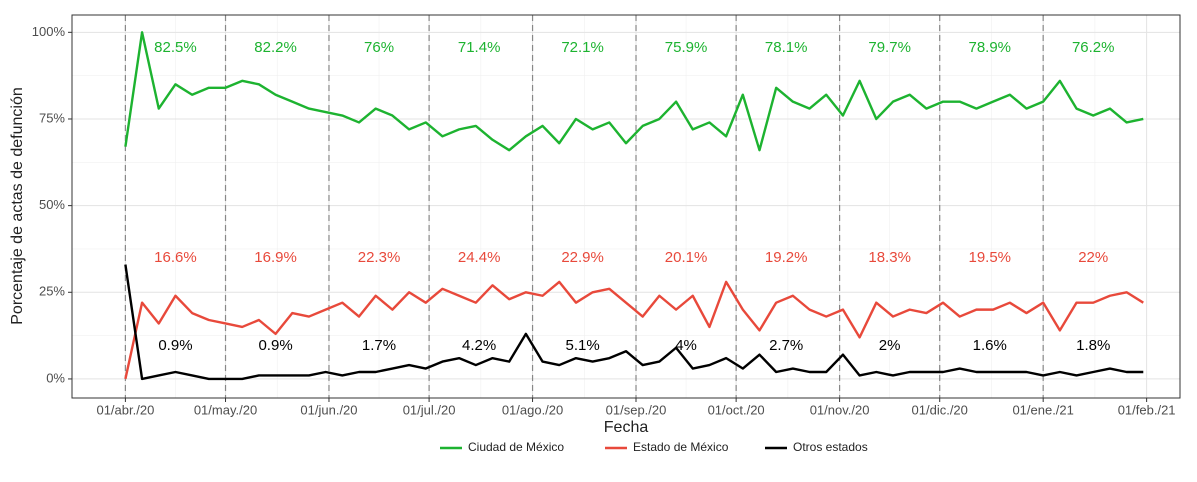 Image resolution: width=1197 pixels, height=482 pixels. What do you see at coordinates (1093, 257) in the screenshot?
I see `monthly-label: 22%` at bounding box center [1093, 257].